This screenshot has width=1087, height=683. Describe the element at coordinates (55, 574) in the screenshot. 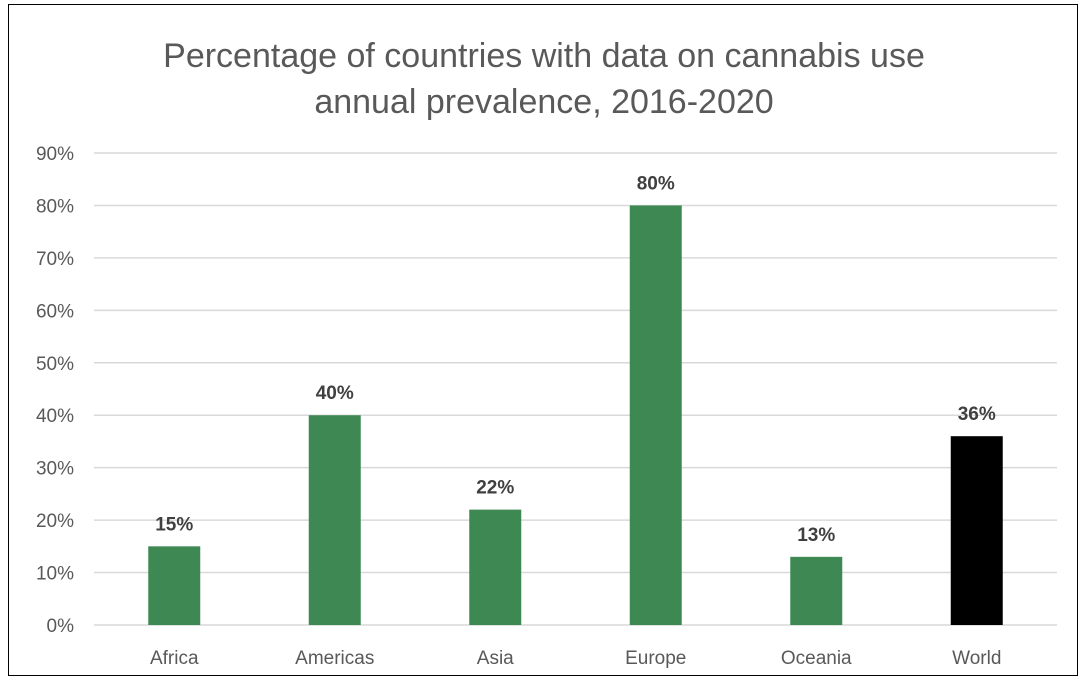

I see `y-tick-label: 10%` at that location.